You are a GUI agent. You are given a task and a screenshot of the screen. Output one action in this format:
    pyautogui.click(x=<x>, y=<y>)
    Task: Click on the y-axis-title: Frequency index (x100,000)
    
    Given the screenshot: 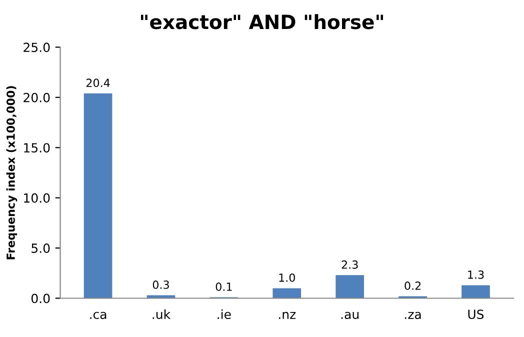 What is the action you would take?
    pyautogui.click(x=12, y=173)
    